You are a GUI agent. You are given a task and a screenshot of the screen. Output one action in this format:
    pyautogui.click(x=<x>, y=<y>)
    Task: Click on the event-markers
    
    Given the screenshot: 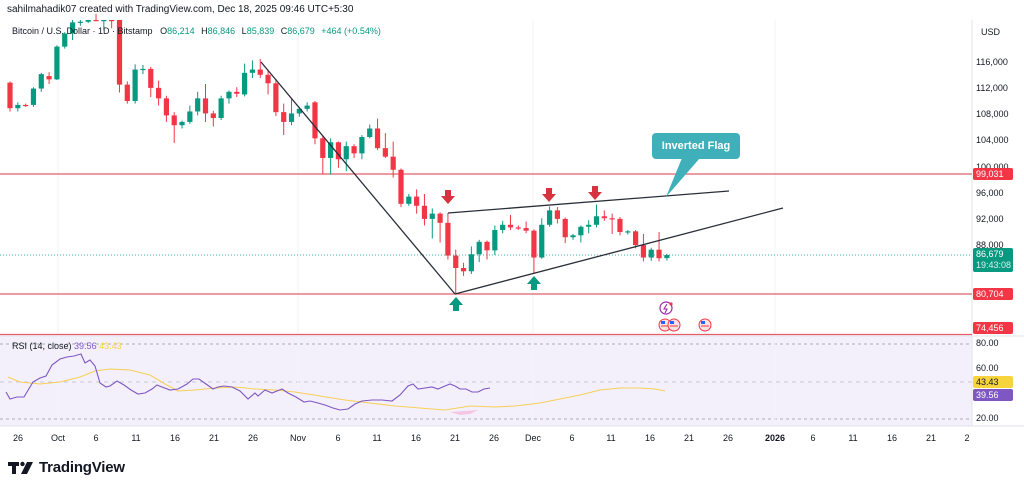 What is the action you would take?
    pyautogui.click(x=685, y=316)
    